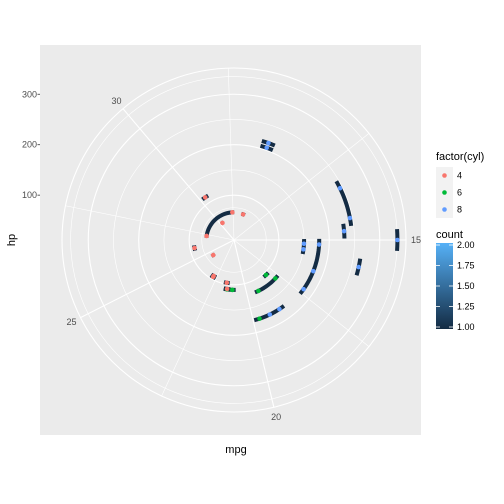 Image resolution: width=504 pixels, height=504 pixels. What do you see at coordinates (72, 322) in the screenshot?
I see `theta-tick-label: 25` at bounding box center [72, 322].